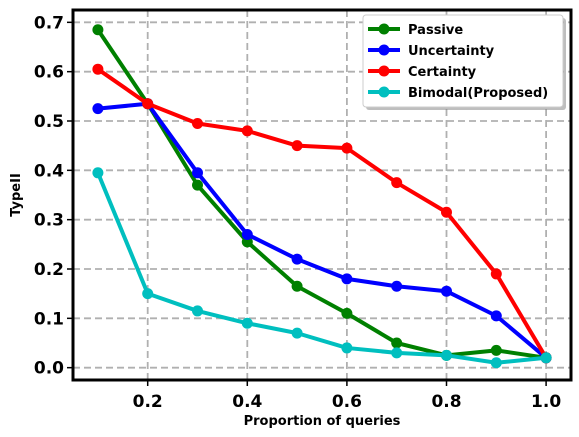 The height and width of the screenshot is (437, 579). Describe the element at coordinates (49, 23) in the screenshot. I see `y-tick-label: 0.7` at that location.